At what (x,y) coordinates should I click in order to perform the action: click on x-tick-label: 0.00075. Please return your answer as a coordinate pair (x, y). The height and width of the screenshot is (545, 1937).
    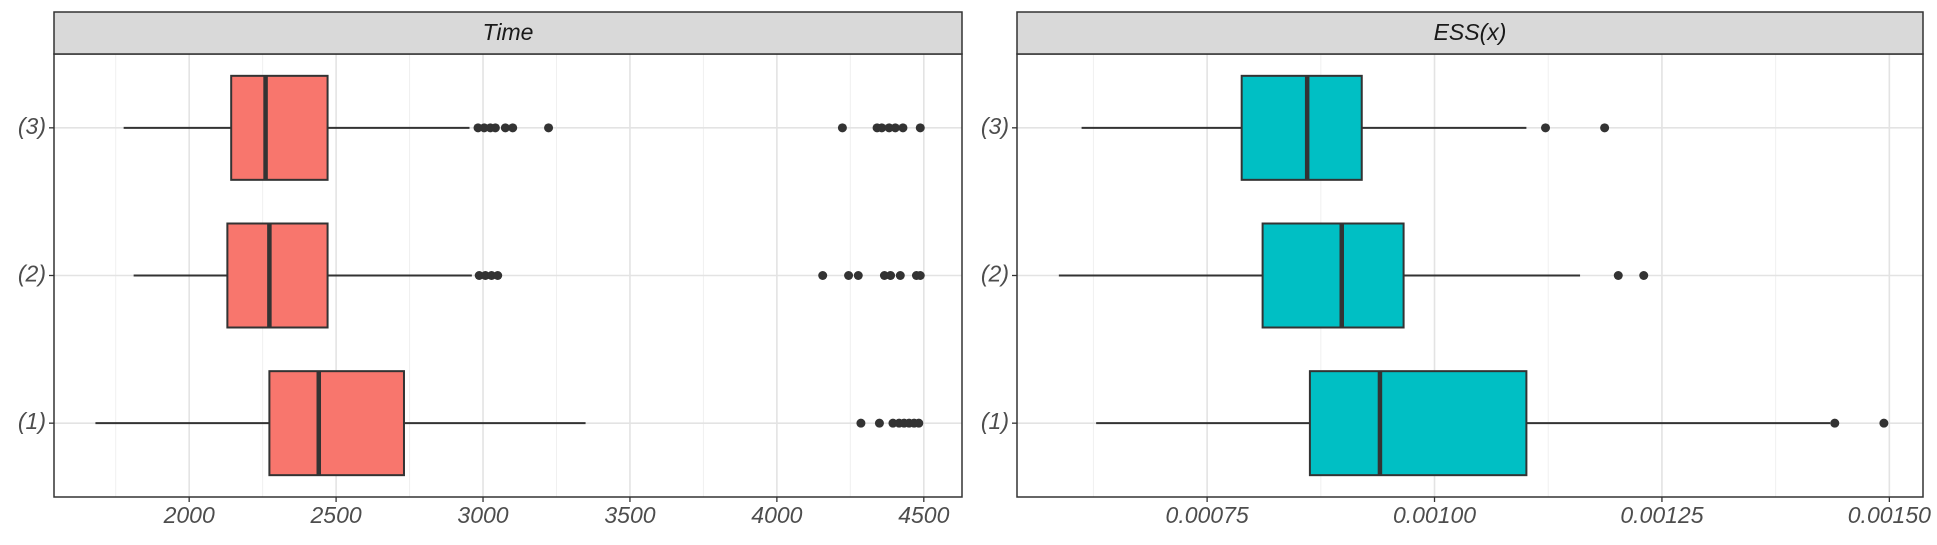
    Looking at the image, I should click on (1207, 515).